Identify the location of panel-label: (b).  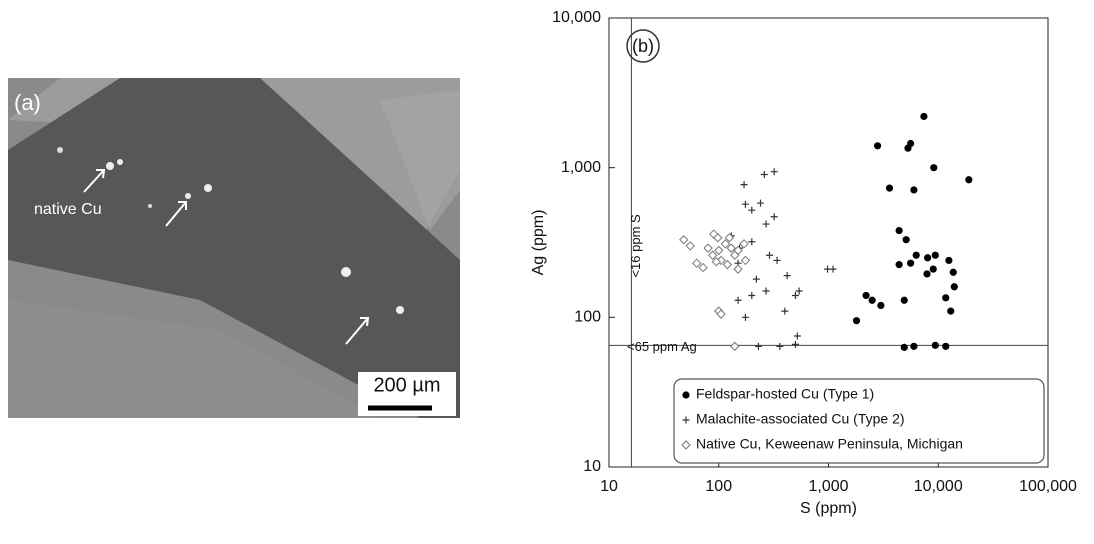
(643, 46).